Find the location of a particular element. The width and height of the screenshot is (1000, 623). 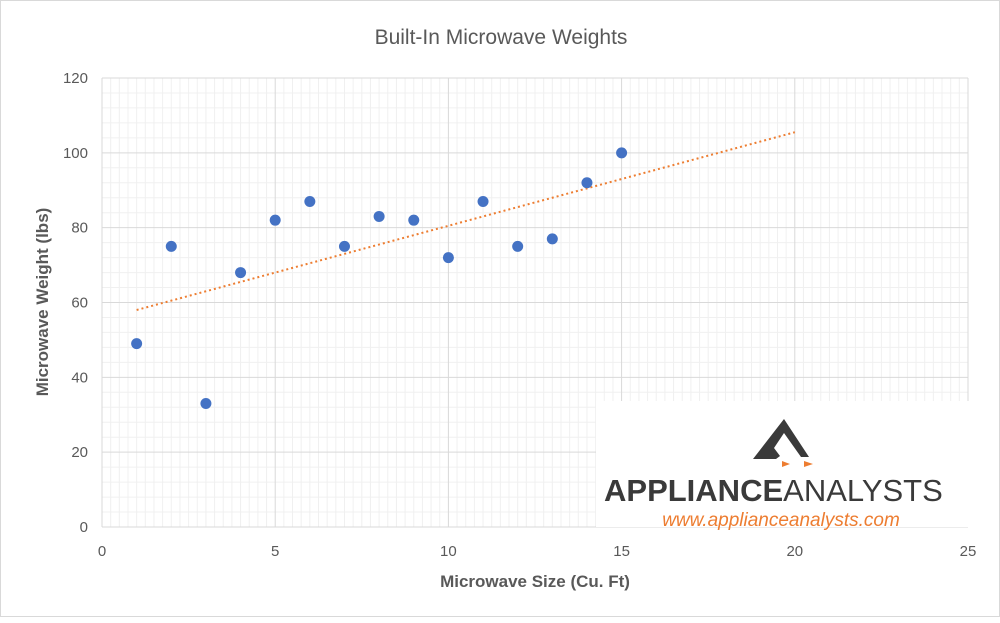

y-tick-label: 60 is located at coordinates (79, 303).